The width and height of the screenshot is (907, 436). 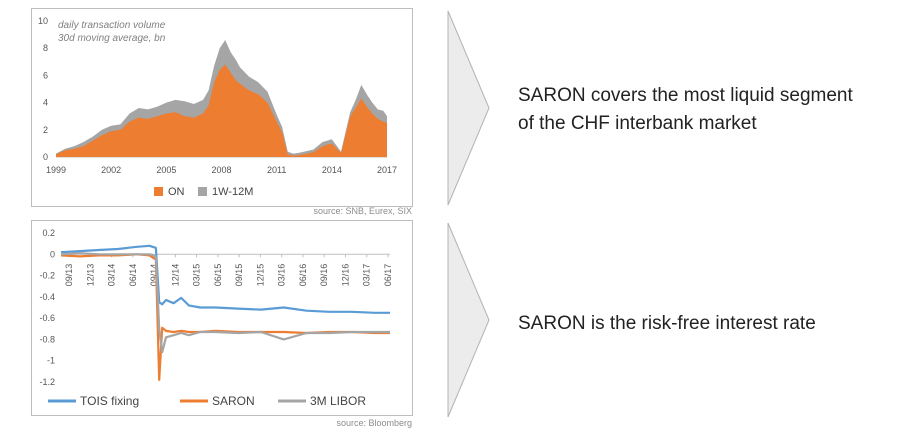 I want to click on y-tick-label: 6, so click(x=45, y=75).